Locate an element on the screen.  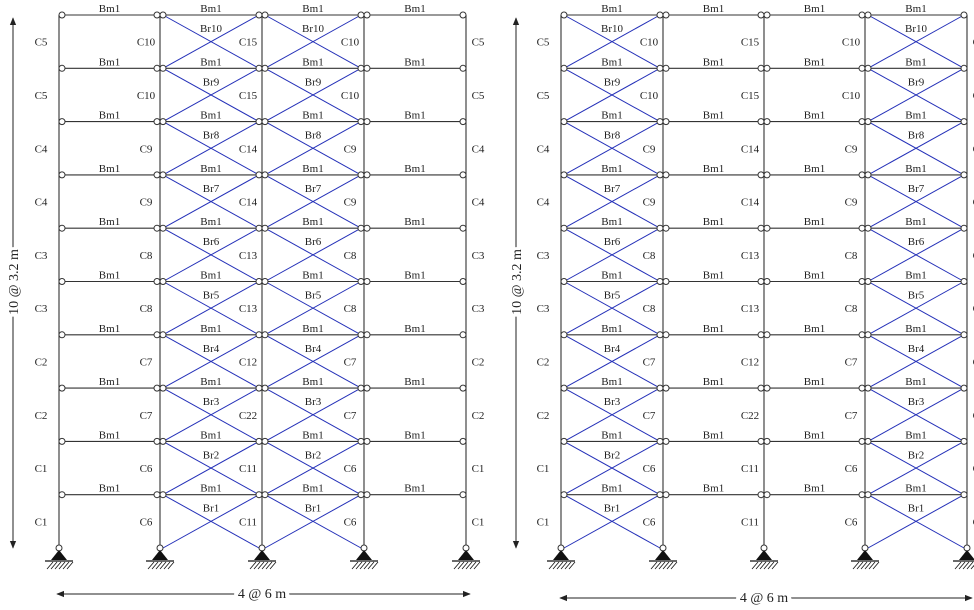
right-column-label: C13 is located at coordinates (750, 309).